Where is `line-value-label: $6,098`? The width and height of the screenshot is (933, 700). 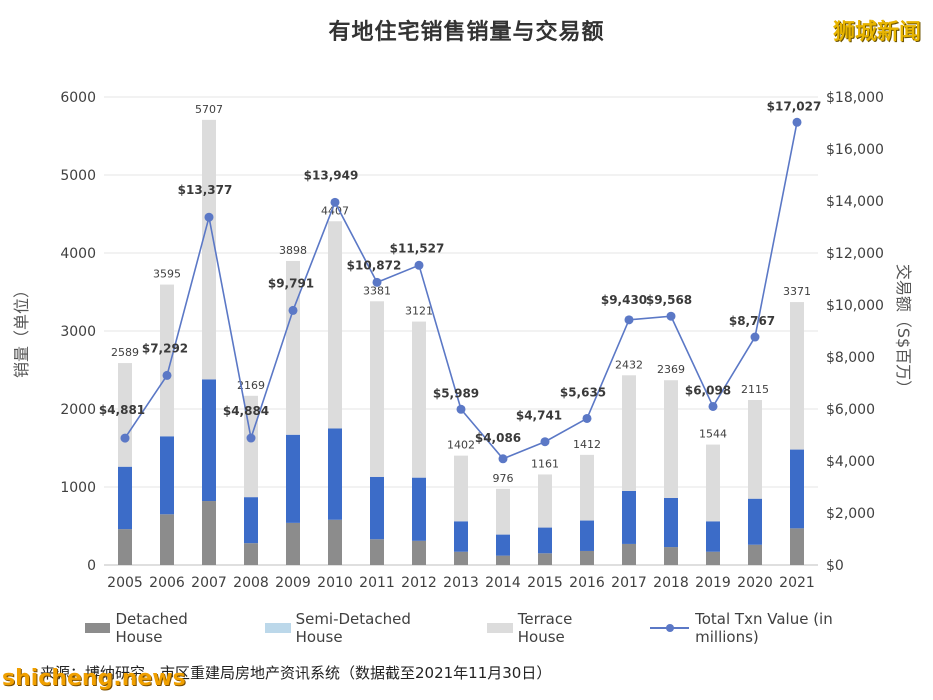
line-value-label: $6,098 is located at coordinates (708, 390).